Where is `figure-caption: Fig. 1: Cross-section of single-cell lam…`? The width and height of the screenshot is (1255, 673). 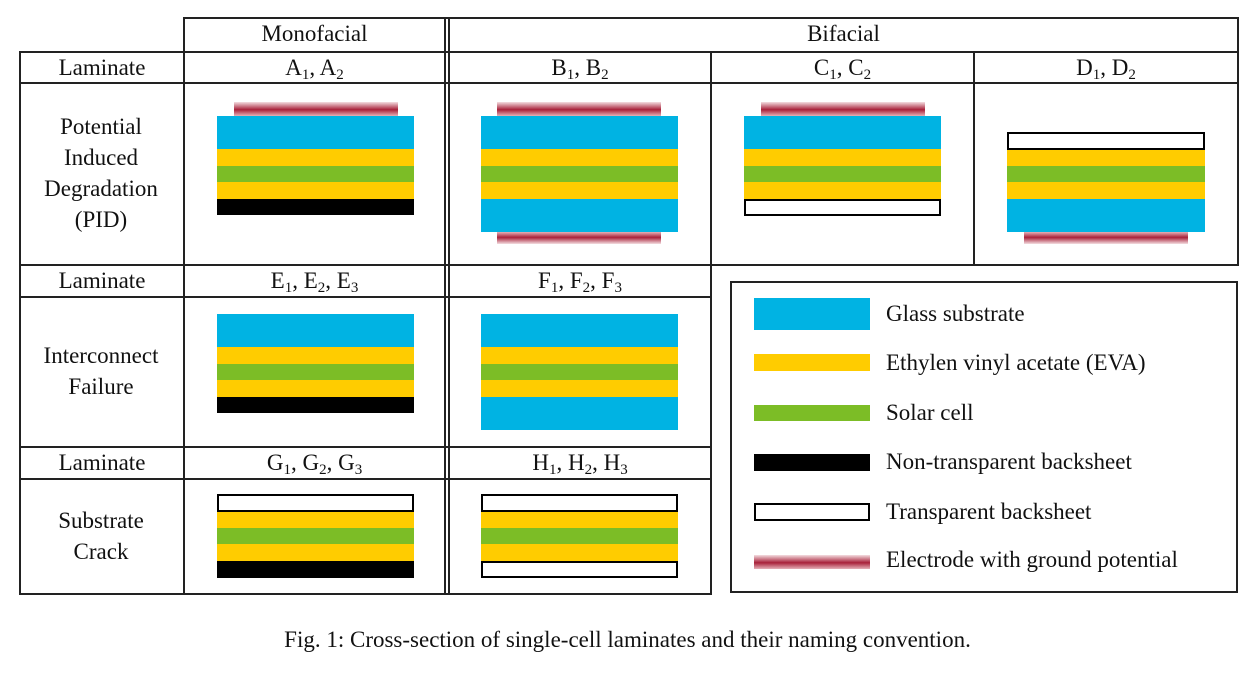
figure-caption: Fig. 1: Cross-section of single-cell lam… is located at coordinates (627, 639).